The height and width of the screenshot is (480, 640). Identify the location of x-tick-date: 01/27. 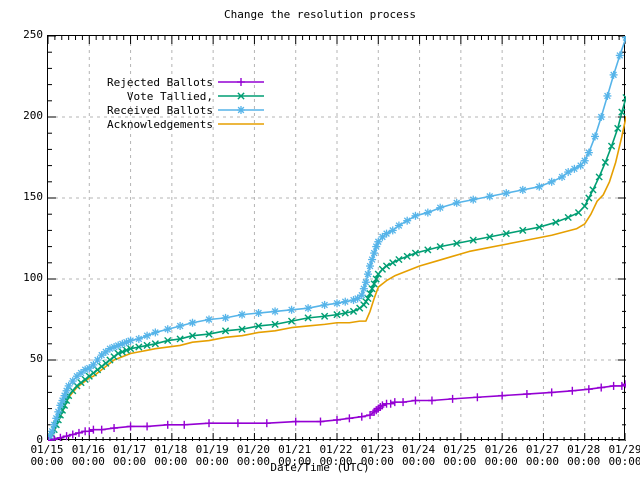
(542, 449).